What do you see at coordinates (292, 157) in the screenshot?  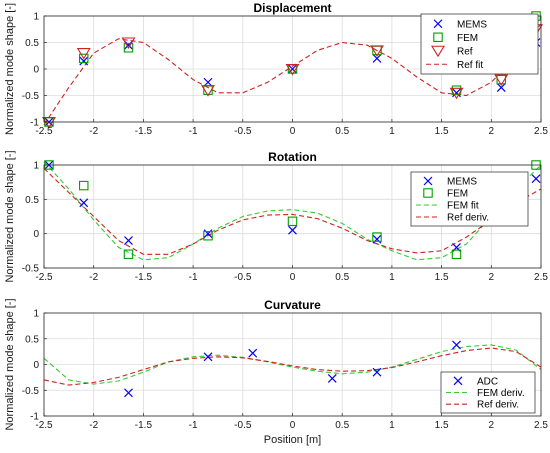 I see `chart-title: Rotation` at bounding box center [292, 157].